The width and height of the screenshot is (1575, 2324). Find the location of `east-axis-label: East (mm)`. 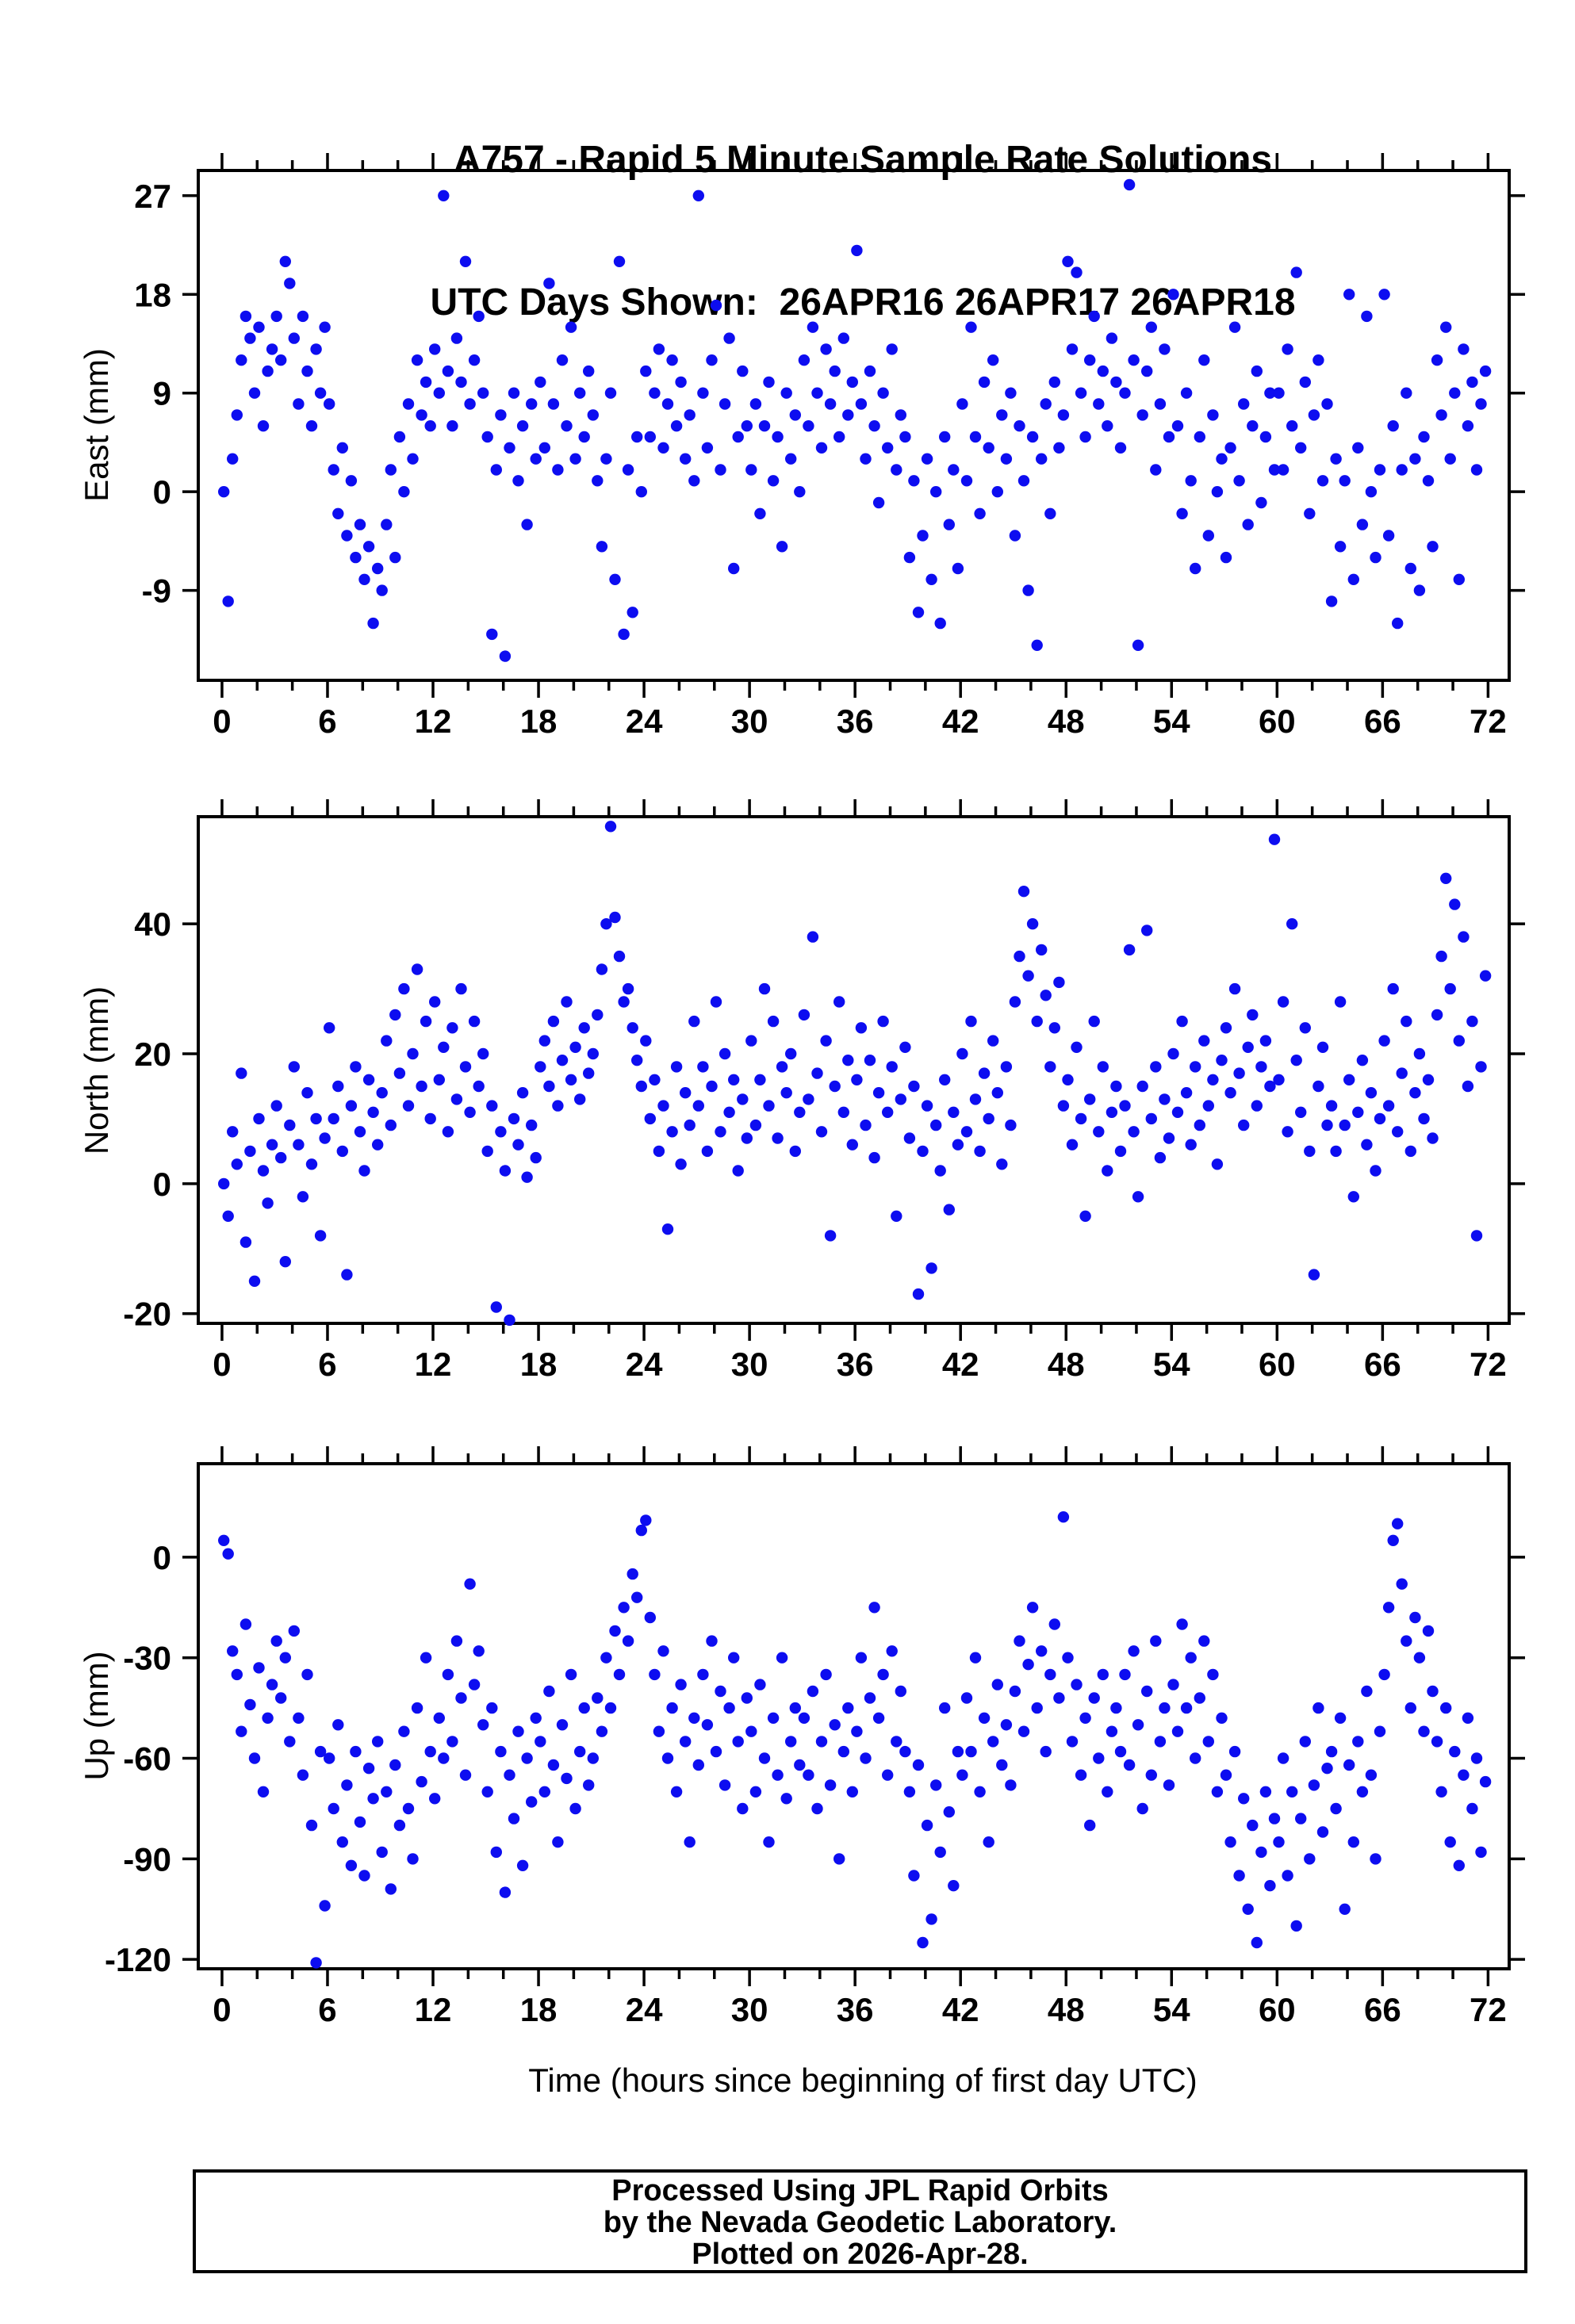

east-axis-label: East (mm) is located at coordinates (97, 425).